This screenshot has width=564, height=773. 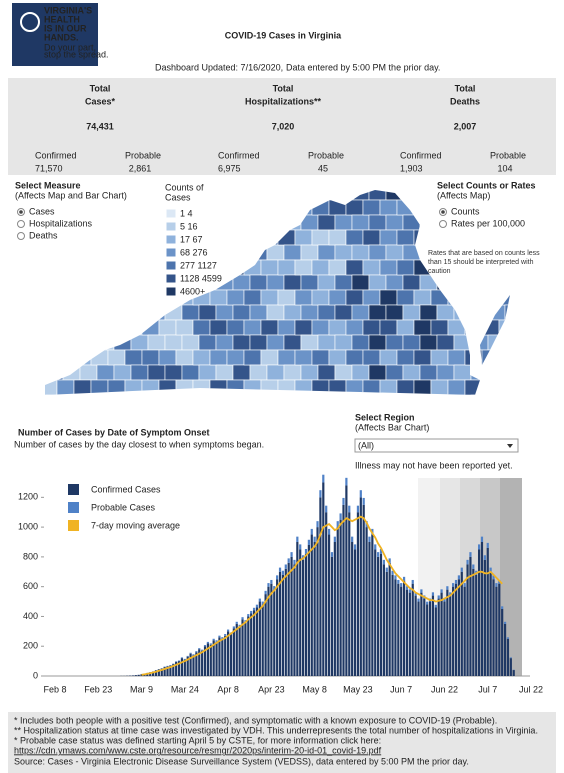 What do you see at coordinates (61, 223) in the screenshot?
I see `measure-option: Hospitalizations` at bounding box center [61, 223].